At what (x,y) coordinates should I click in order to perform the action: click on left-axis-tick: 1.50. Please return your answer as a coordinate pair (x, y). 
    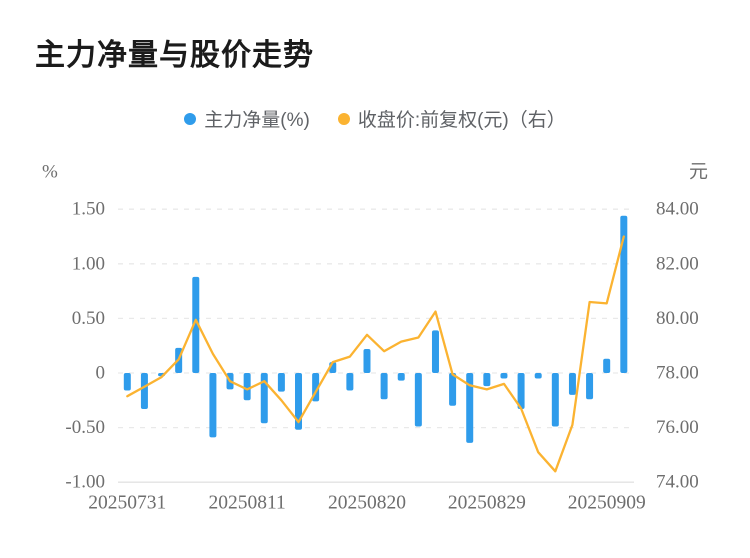
    Looking at the image, I should click on (88, 209).